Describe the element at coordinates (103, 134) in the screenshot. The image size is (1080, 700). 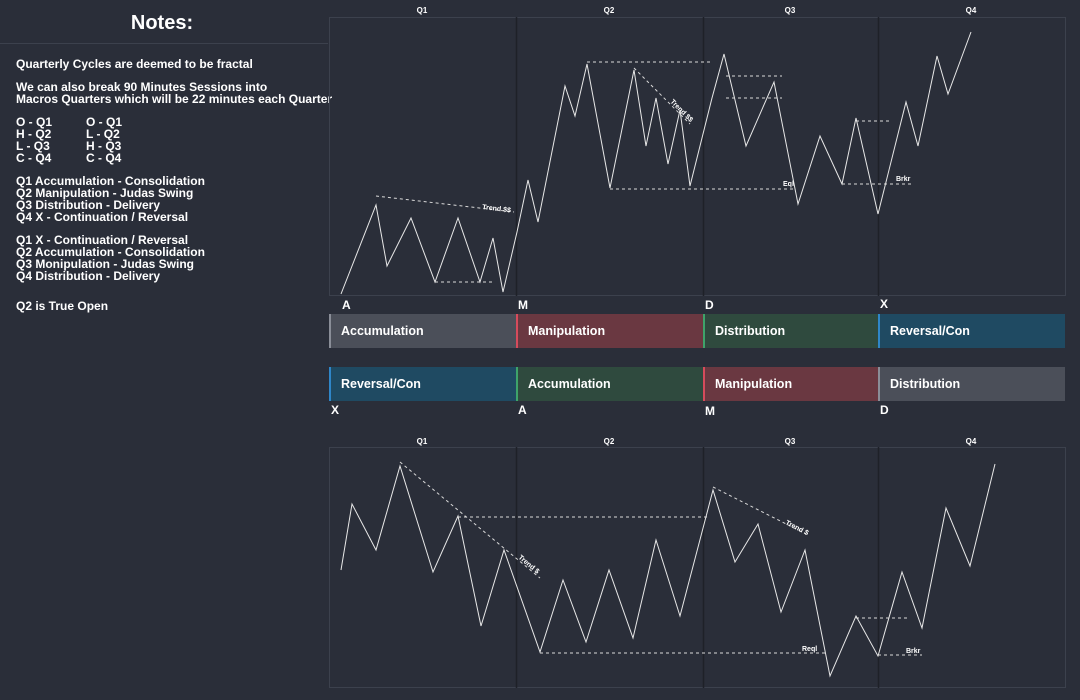
I see `ohlc-item: L - Q2` at that location.